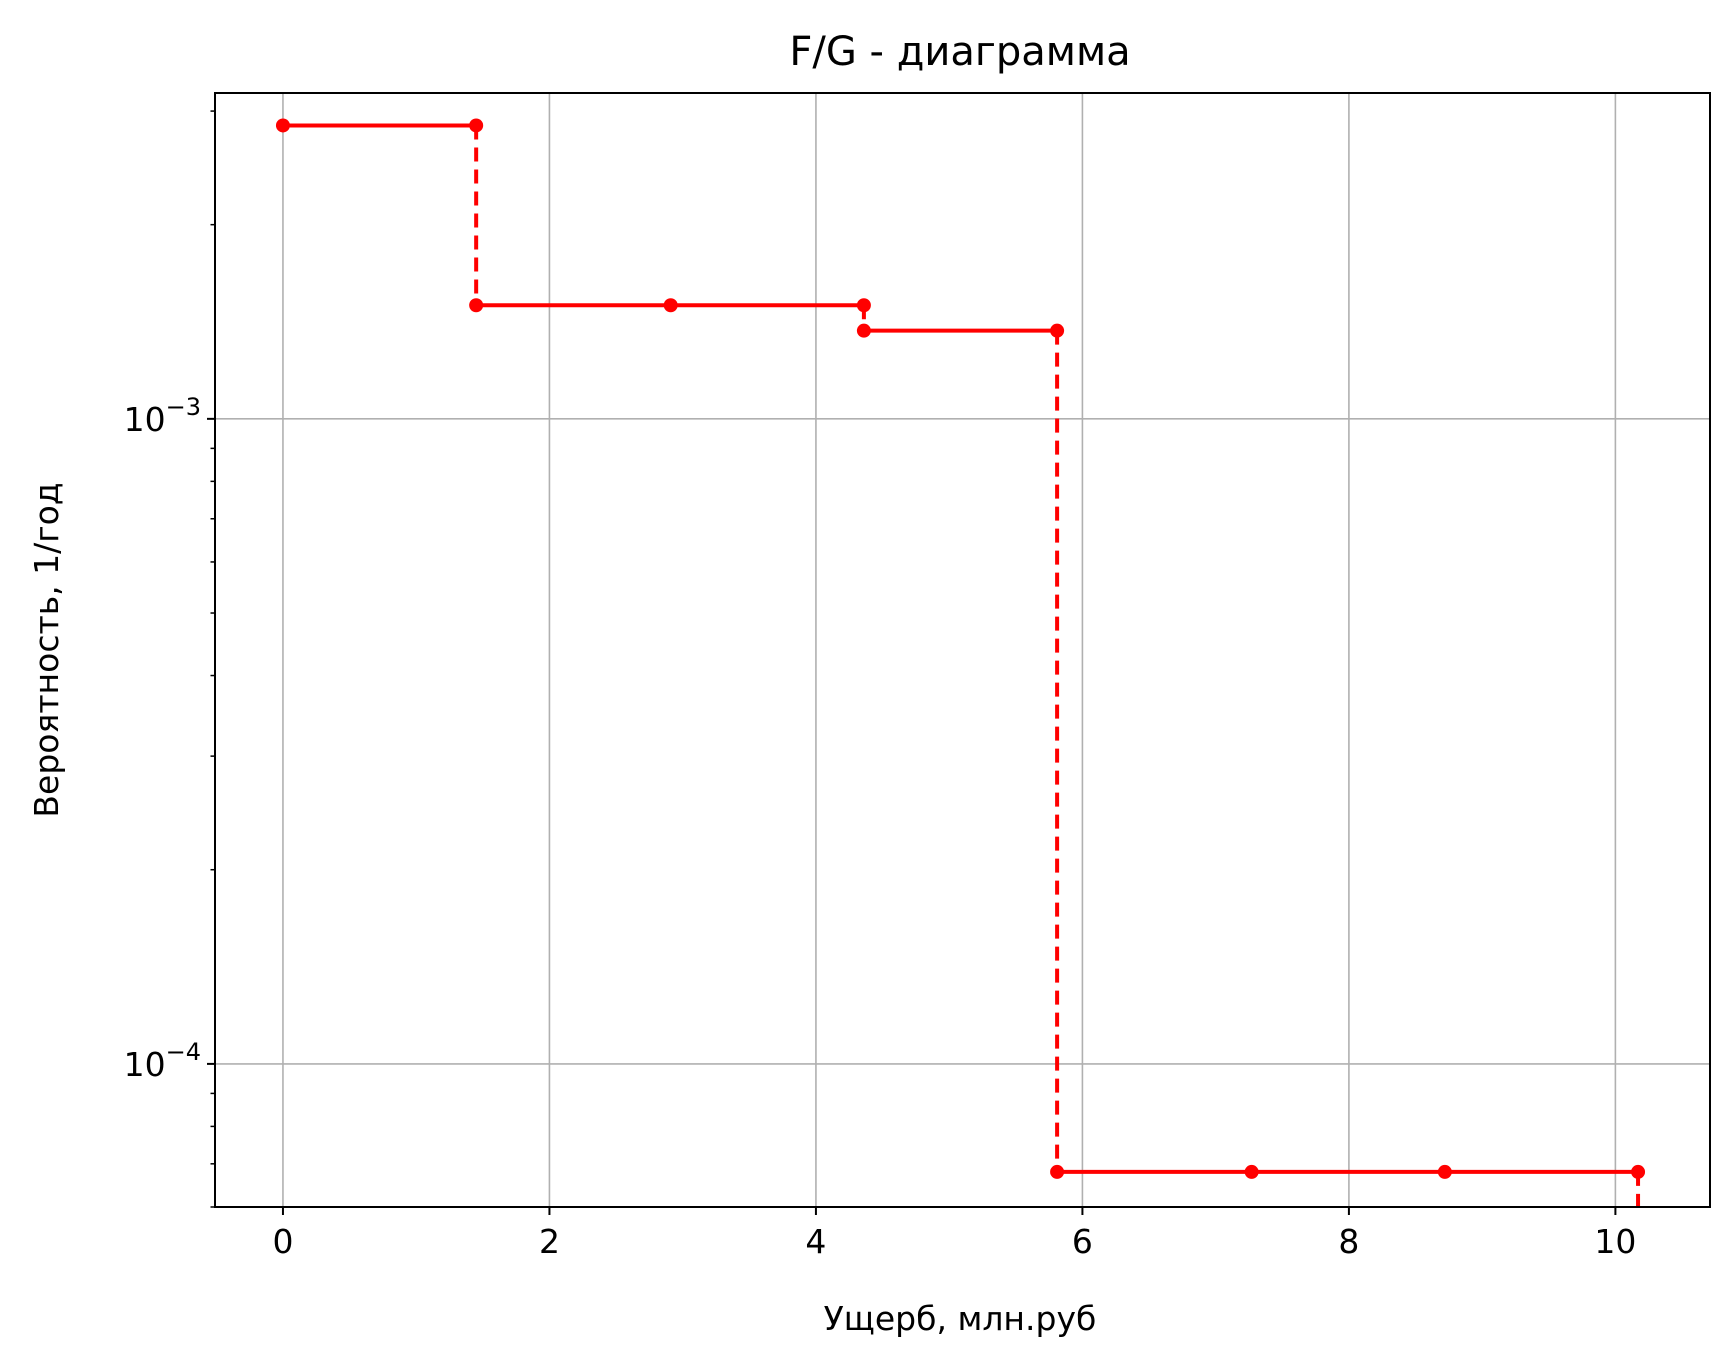 This screenshot has width=1732, height=1362. What do you see at coordinates (169, 738) in the screenshot?
I see `y-axis: 10−310−4` at bounding box center [169, 738].